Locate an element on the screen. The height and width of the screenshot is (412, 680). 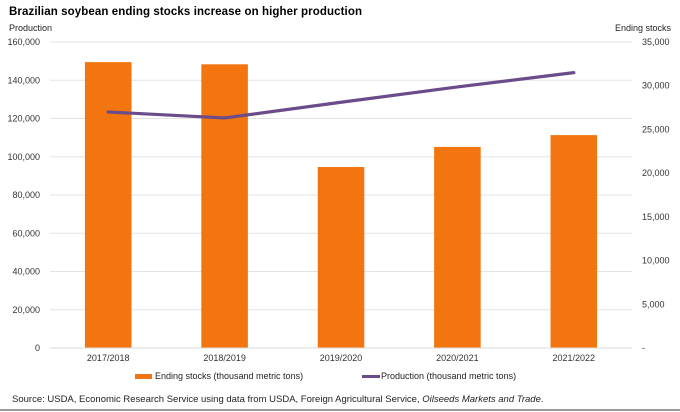
x-tick-label: 2020/2021 is located at coordinates (457, 358).